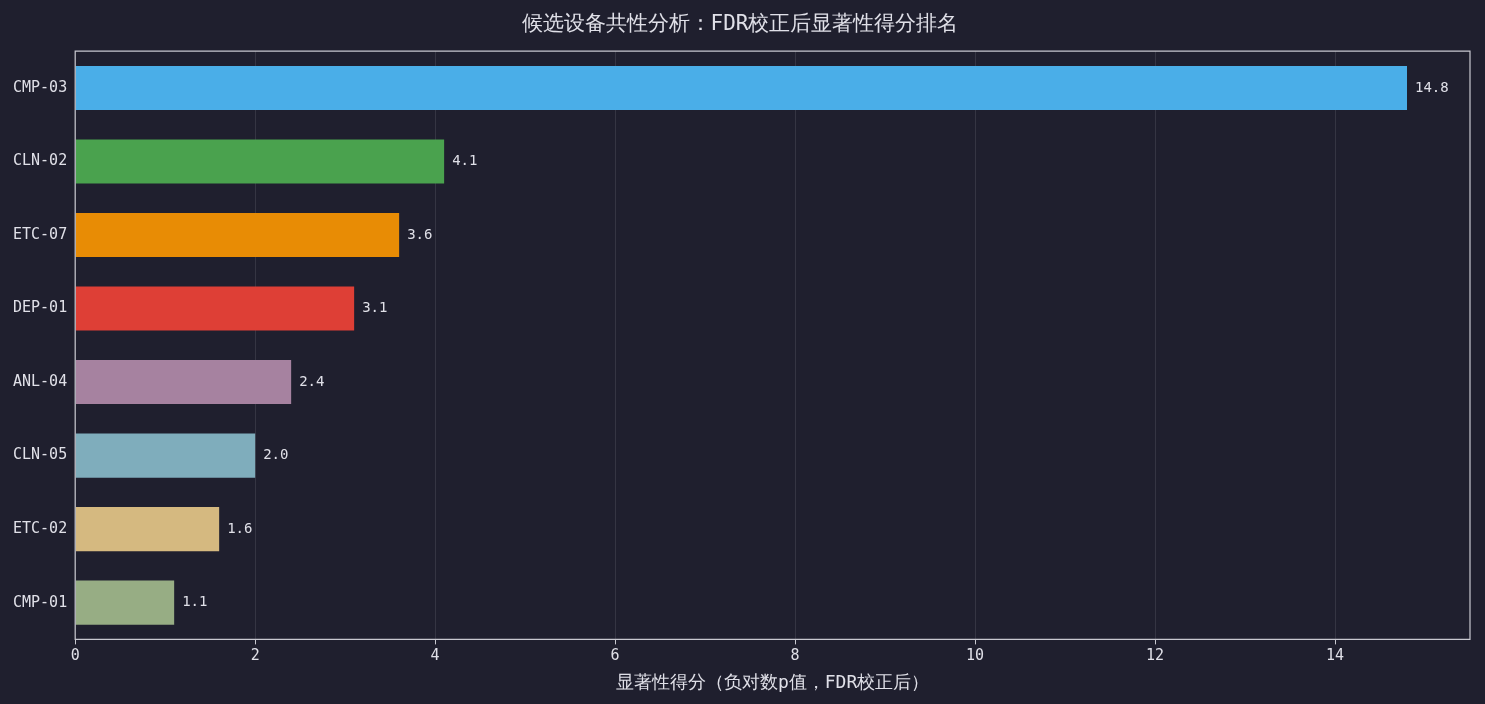 This screenshot has width=1485, height=704. What do you see at coordinates (40, 160) in the screenshot?
I see `y-tick-label: CLN-02` at bounding box center [40, 160].